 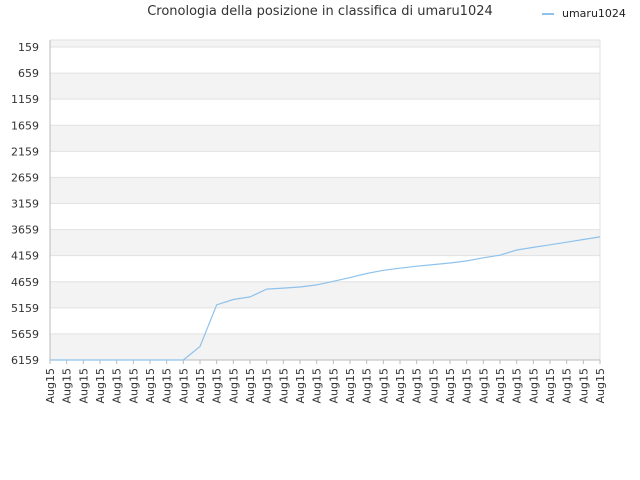 I want to click on legend-label: umaru1024, so click(x=594, y=13).